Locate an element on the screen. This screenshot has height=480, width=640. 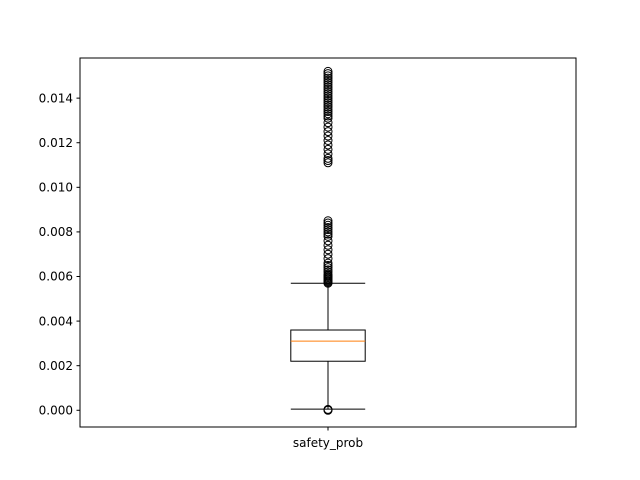
box-group is located at coordinates (328, 240).